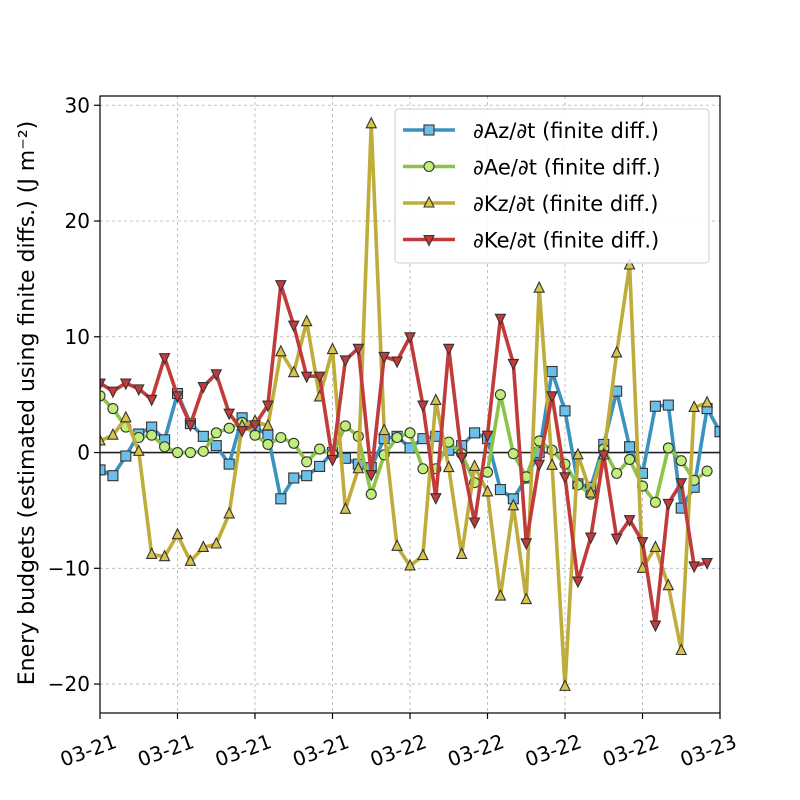  Describe the element at coordinates (565, 204) in the screenshot. I see `legend-label: ∂Kz/∂t (finite diff.)` at that location.